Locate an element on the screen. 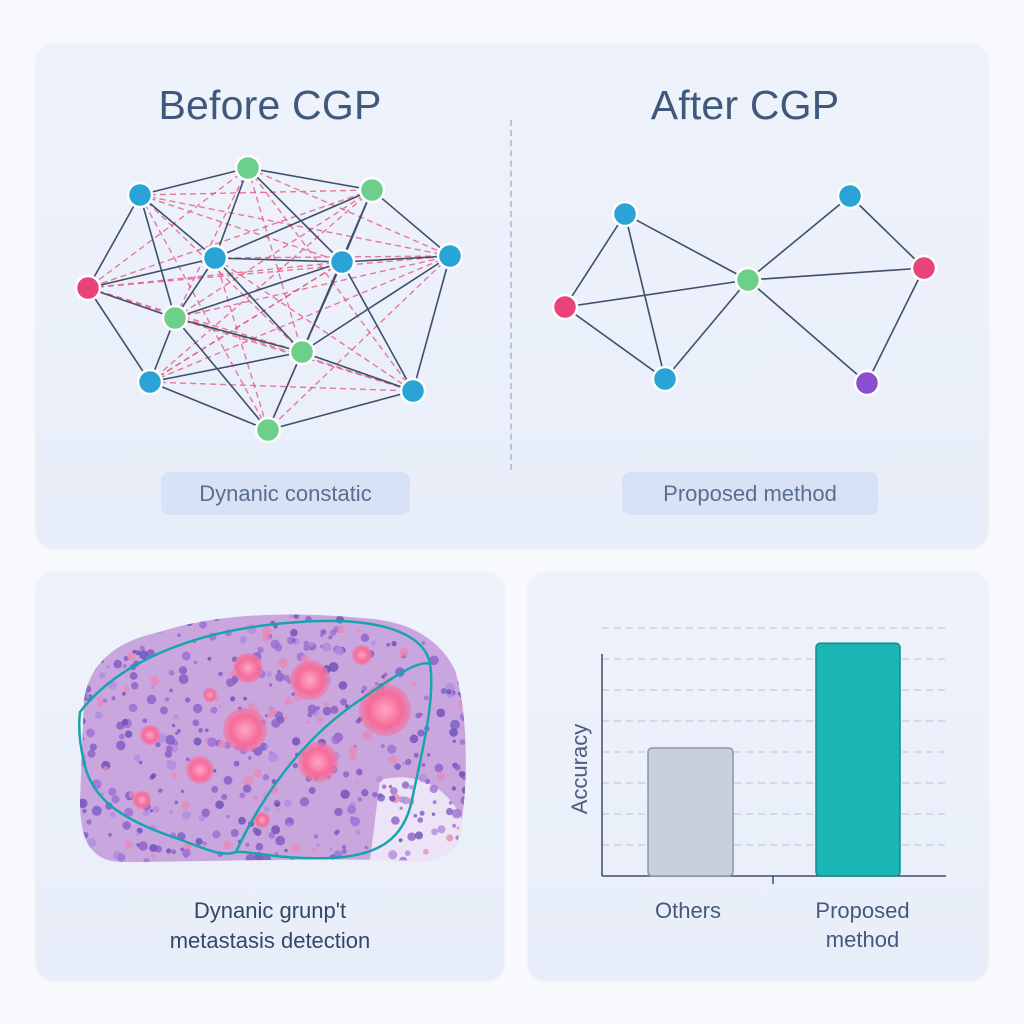 The width and height of the screenshot is (1024, 1024). tissue-caption-line-2: metastasis detection is located at coordinates (270, 940).